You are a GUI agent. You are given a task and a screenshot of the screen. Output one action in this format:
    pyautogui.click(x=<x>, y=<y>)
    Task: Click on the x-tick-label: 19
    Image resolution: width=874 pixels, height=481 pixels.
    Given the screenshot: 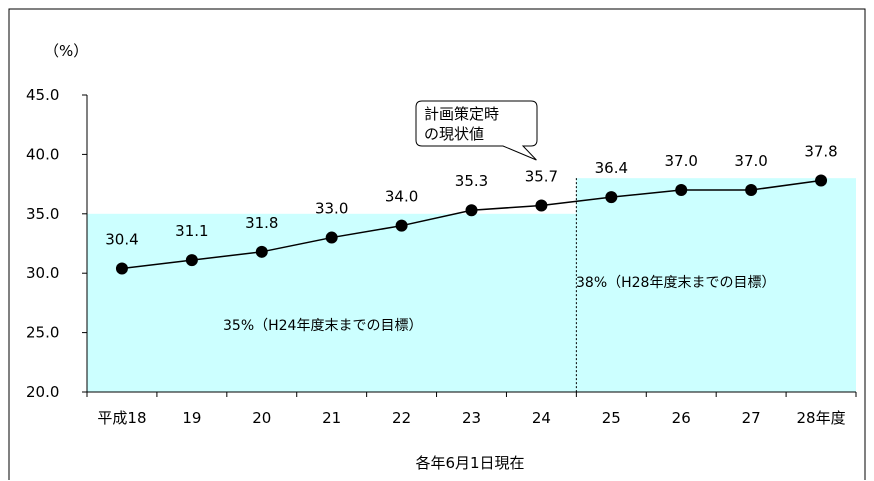 What is the action you would take?
    pyautogui.click(x=191, y=418)
    